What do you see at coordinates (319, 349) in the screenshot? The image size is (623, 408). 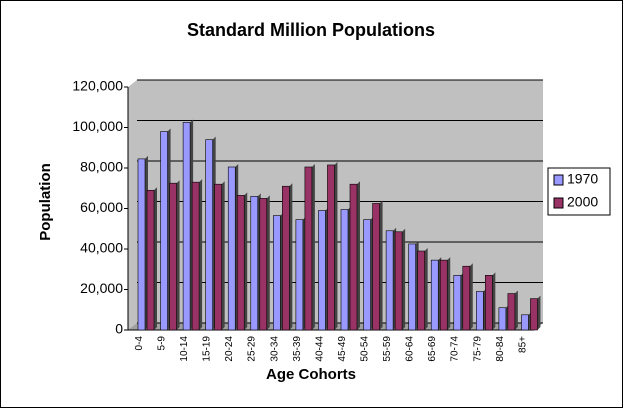 I see `x-tick-label: 40-44` at bounding box center [319, 349].